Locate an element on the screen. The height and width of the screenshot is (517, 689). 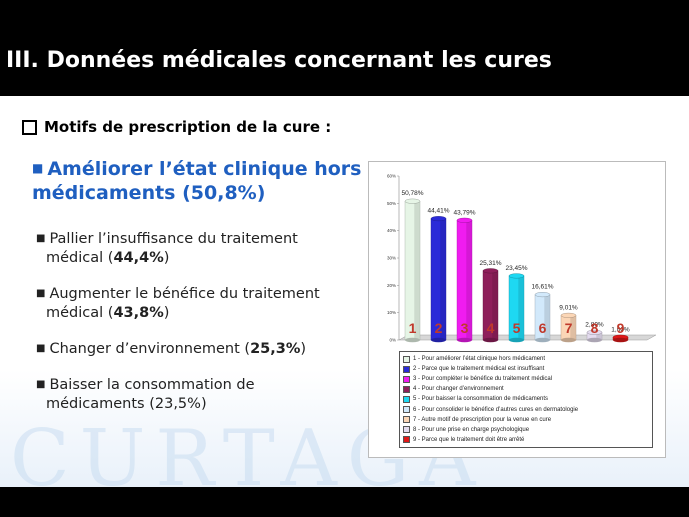
item-value: 44,4% is located at coordinates (138, 258).